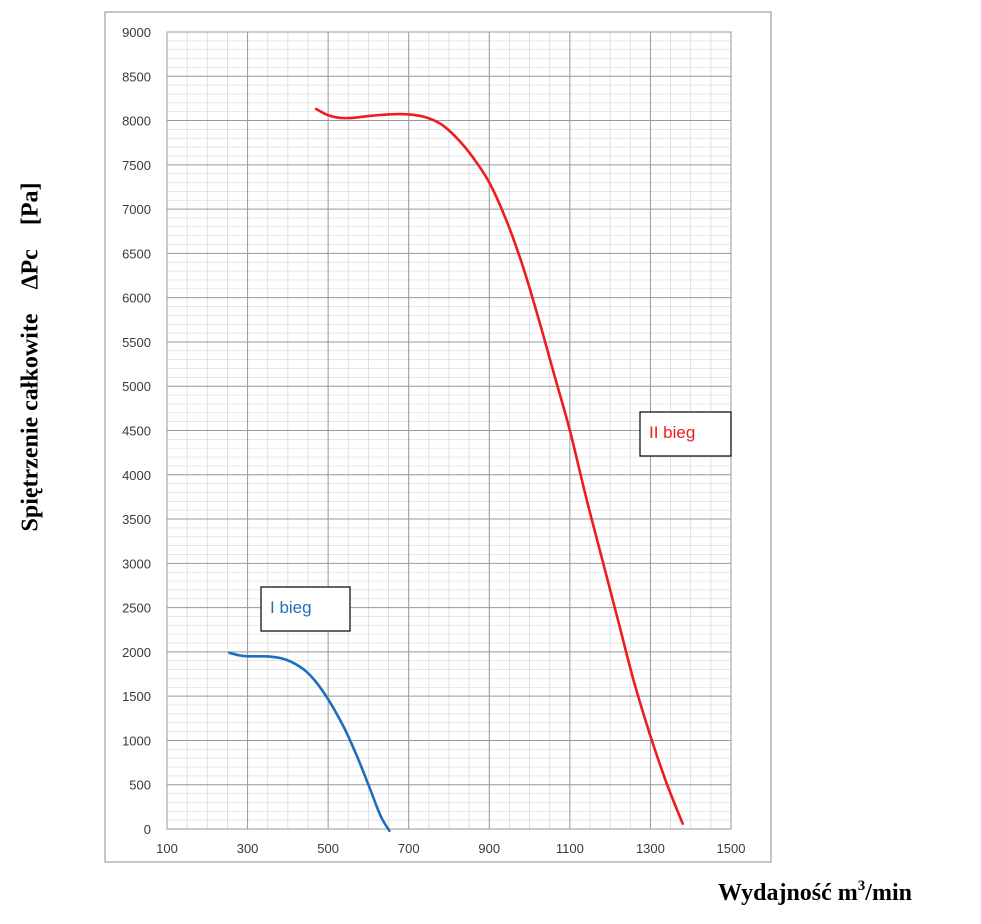 This screenshot has height=924, width=981. What do you see at coordinates (140, 785) in the screenshot?
I see `y-tick-label: 500` at bounding box center [140, 785].